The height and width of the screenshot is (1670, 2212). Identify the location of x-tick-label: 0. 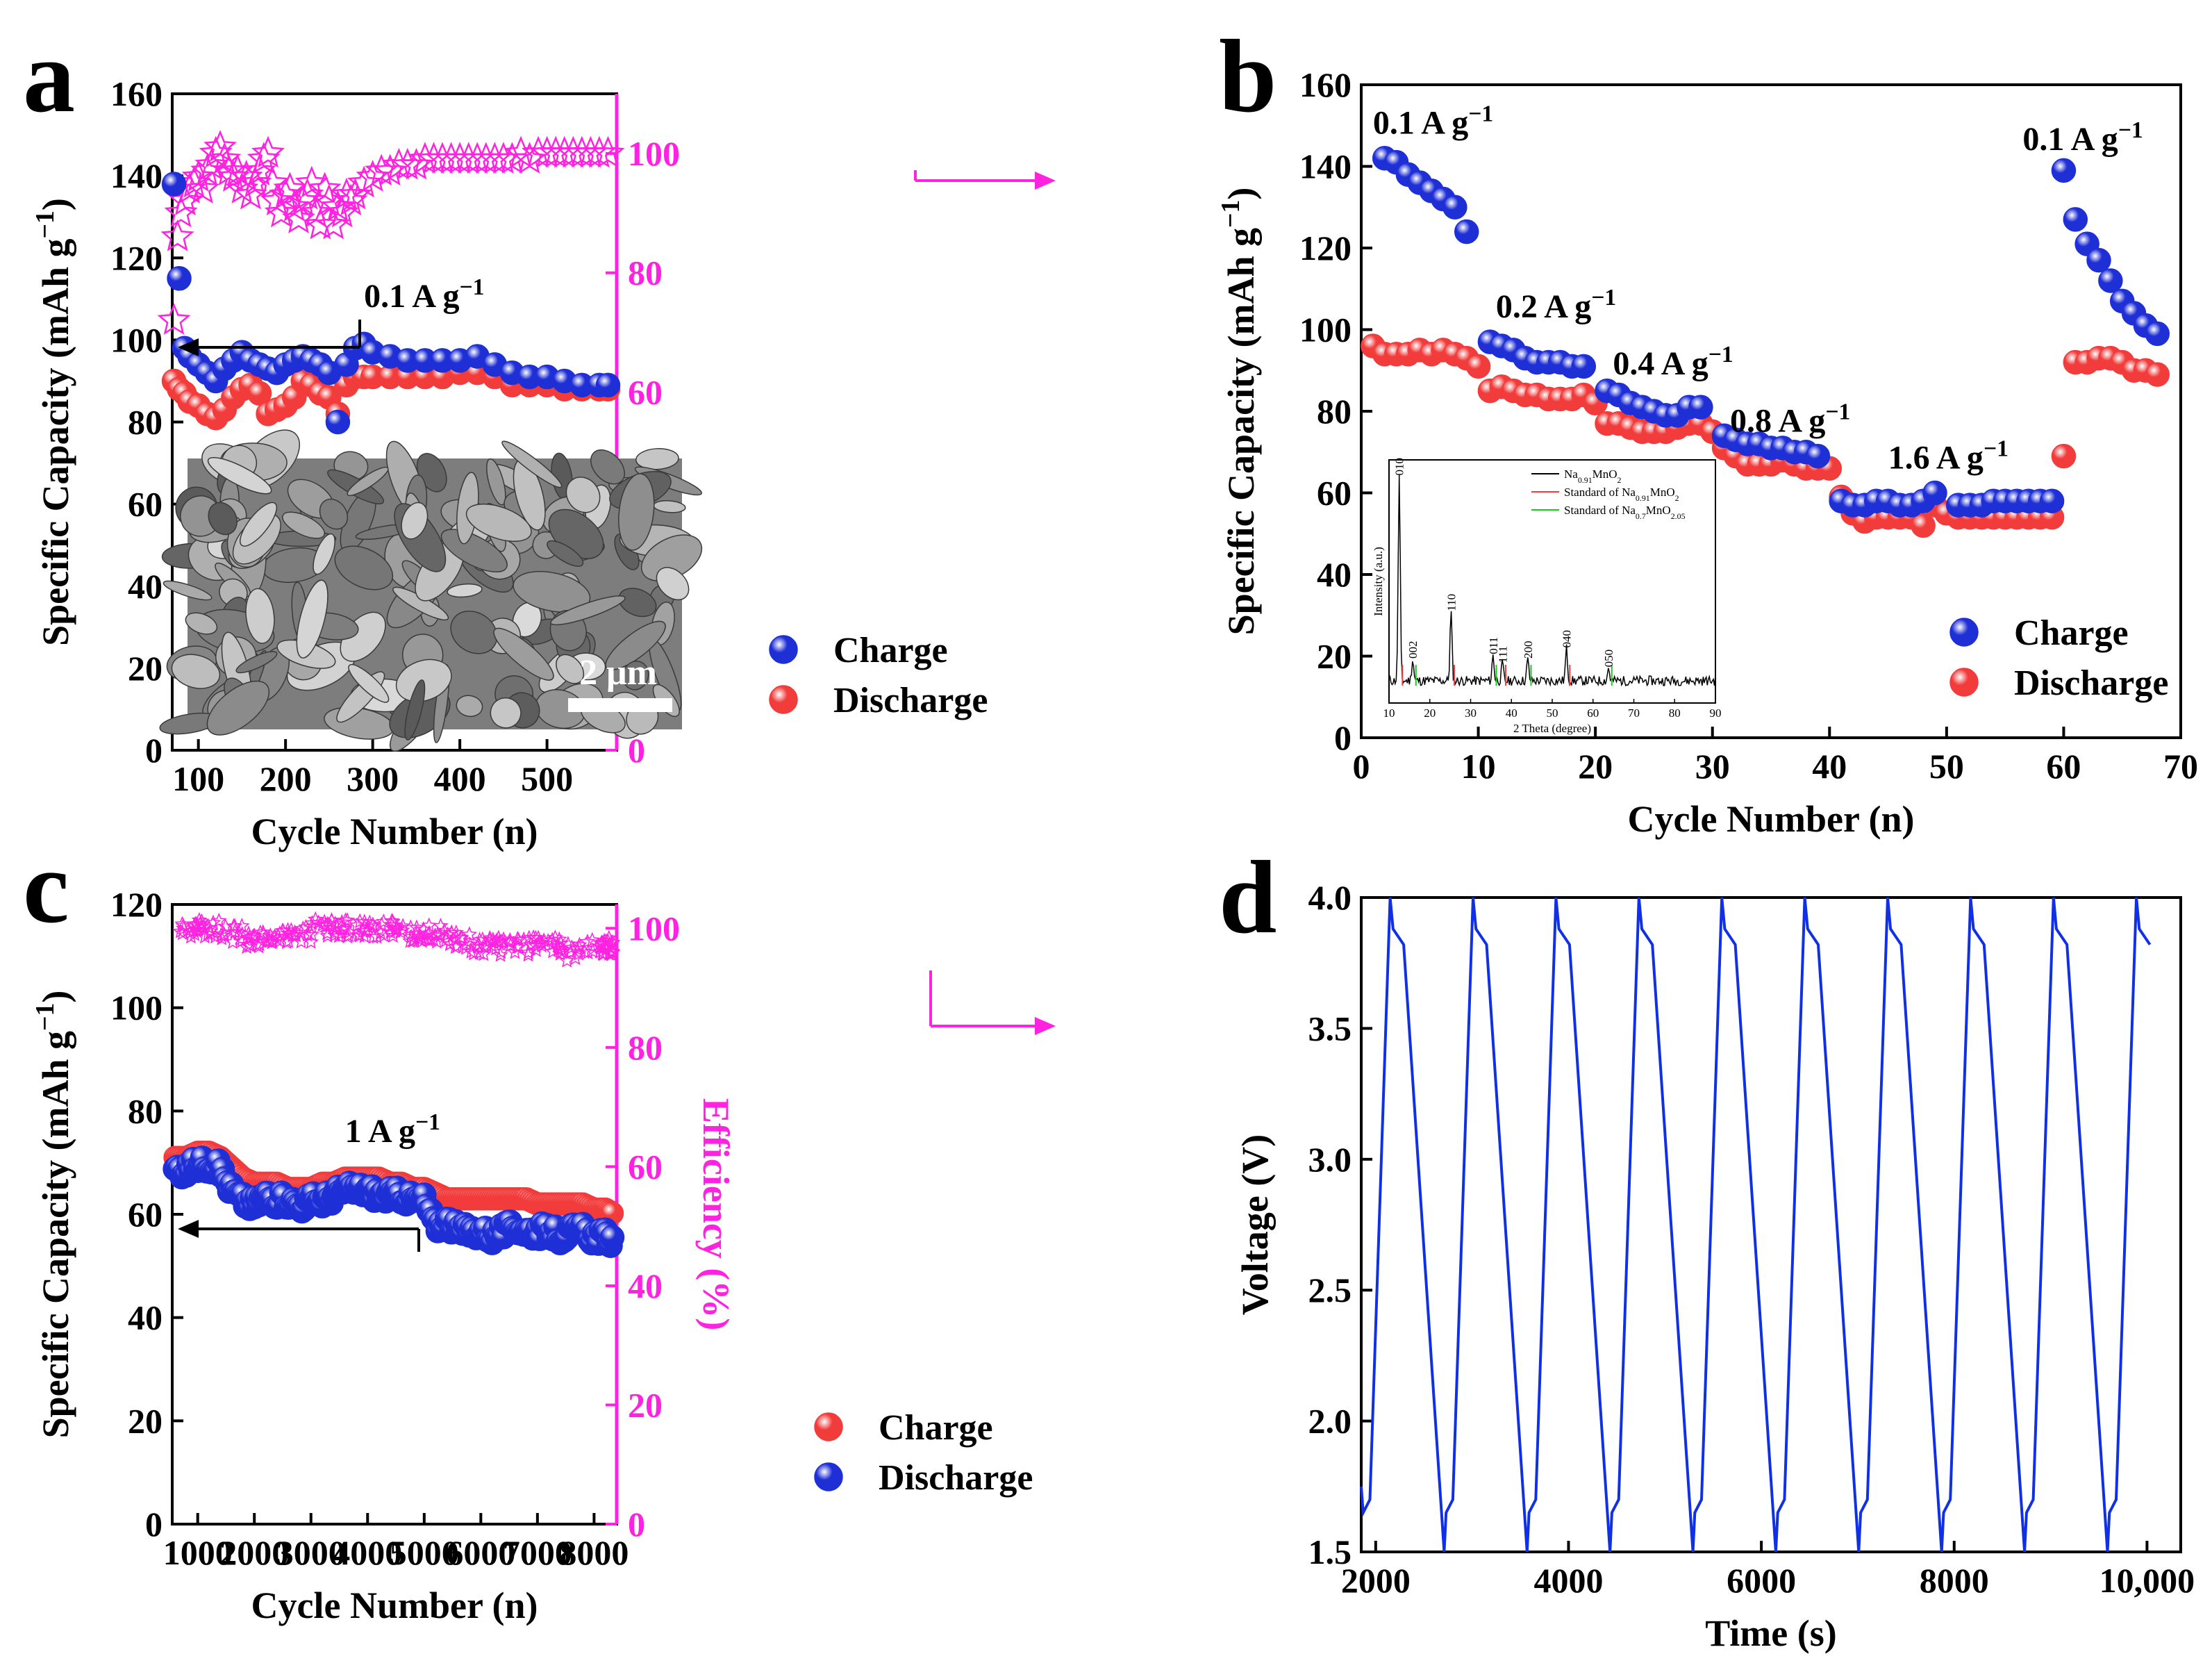
(1361, 767).